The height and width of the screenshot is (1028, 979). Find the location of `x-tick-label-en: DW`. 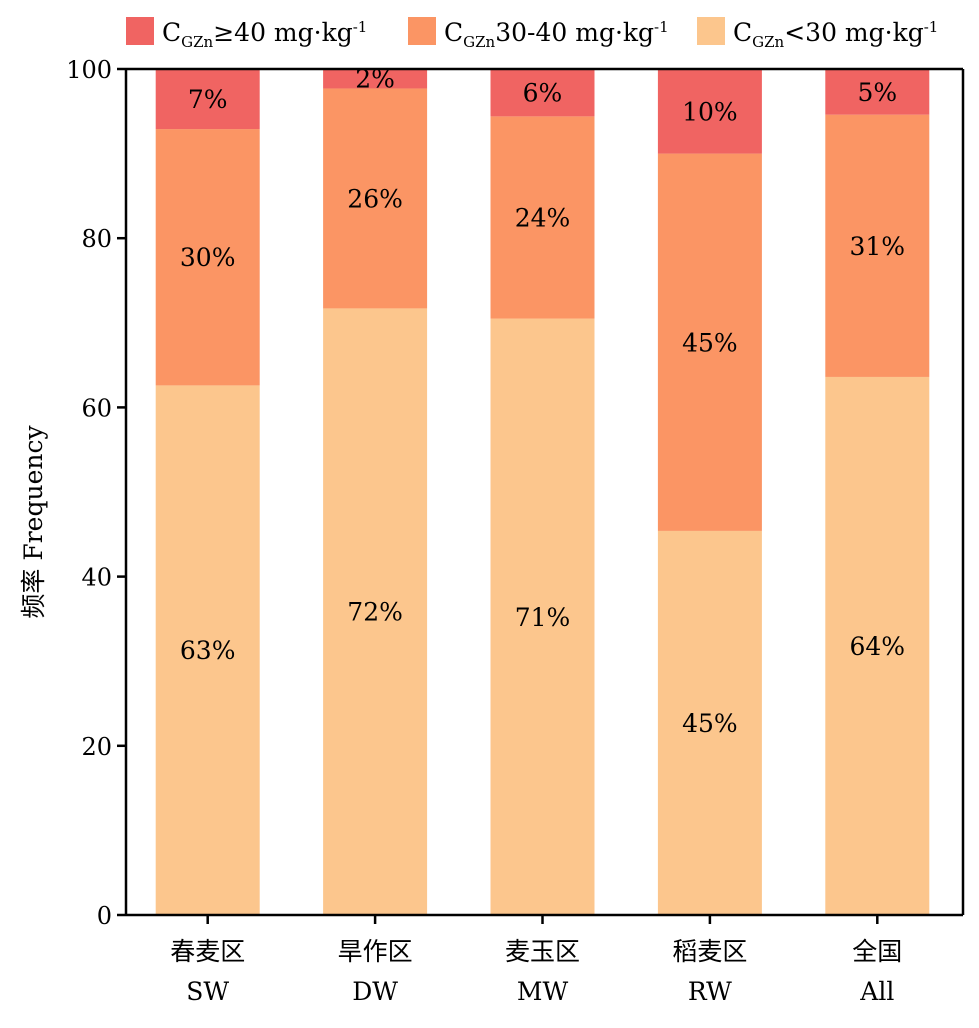

x-tick-label-en: DW is located at coordinates (375, 991).